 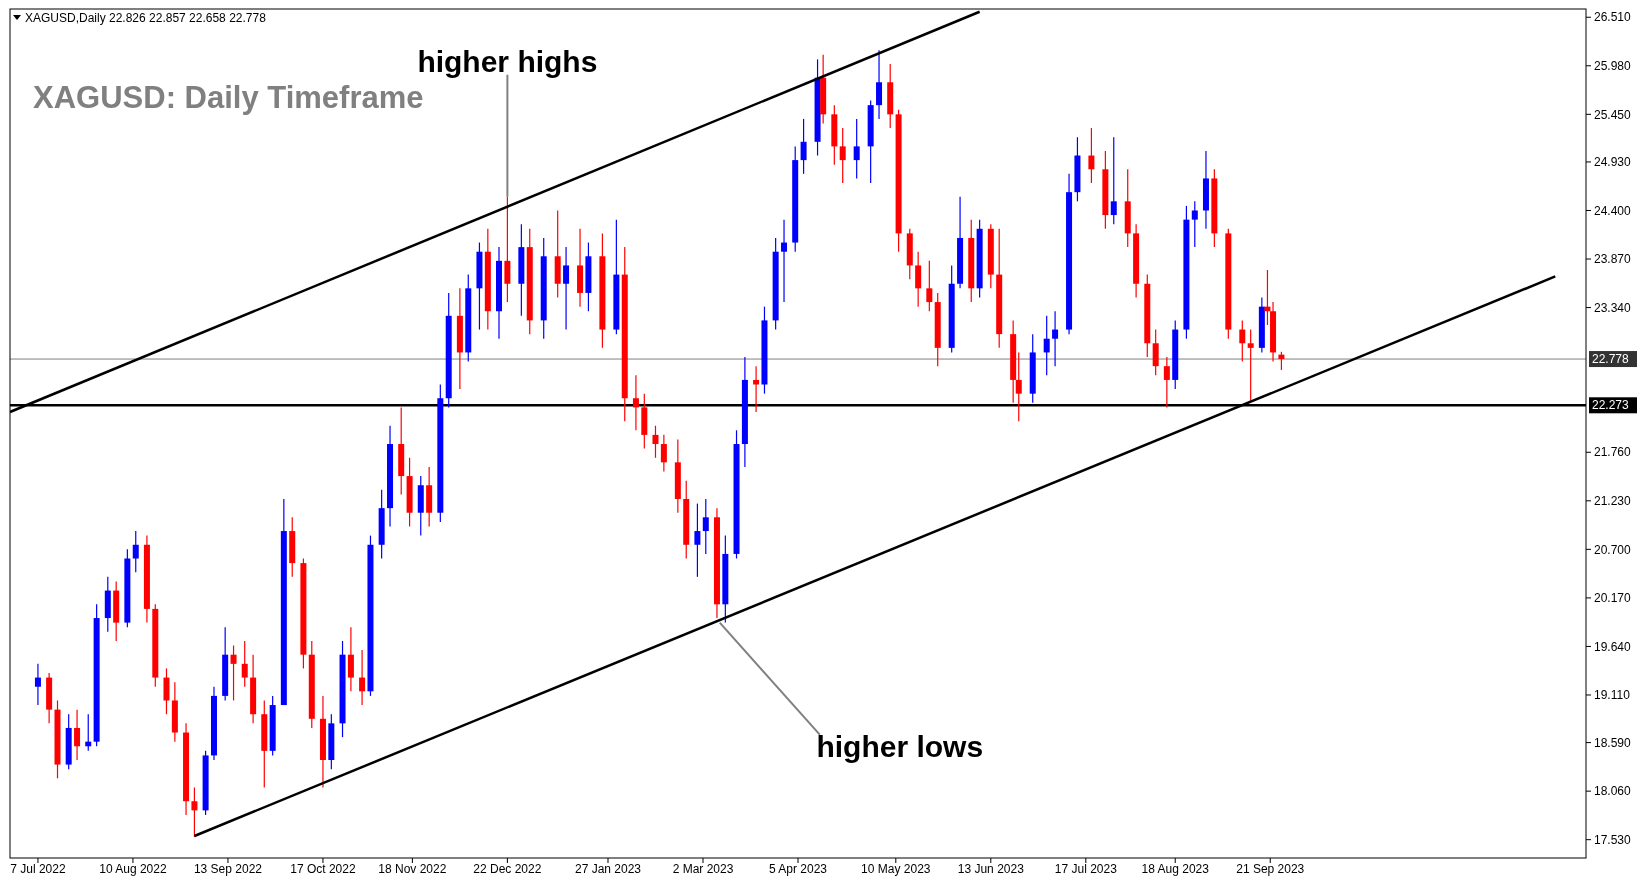 I want to click on text: XAGUSD: Daily Timeframe, so click(x=228, y=97).